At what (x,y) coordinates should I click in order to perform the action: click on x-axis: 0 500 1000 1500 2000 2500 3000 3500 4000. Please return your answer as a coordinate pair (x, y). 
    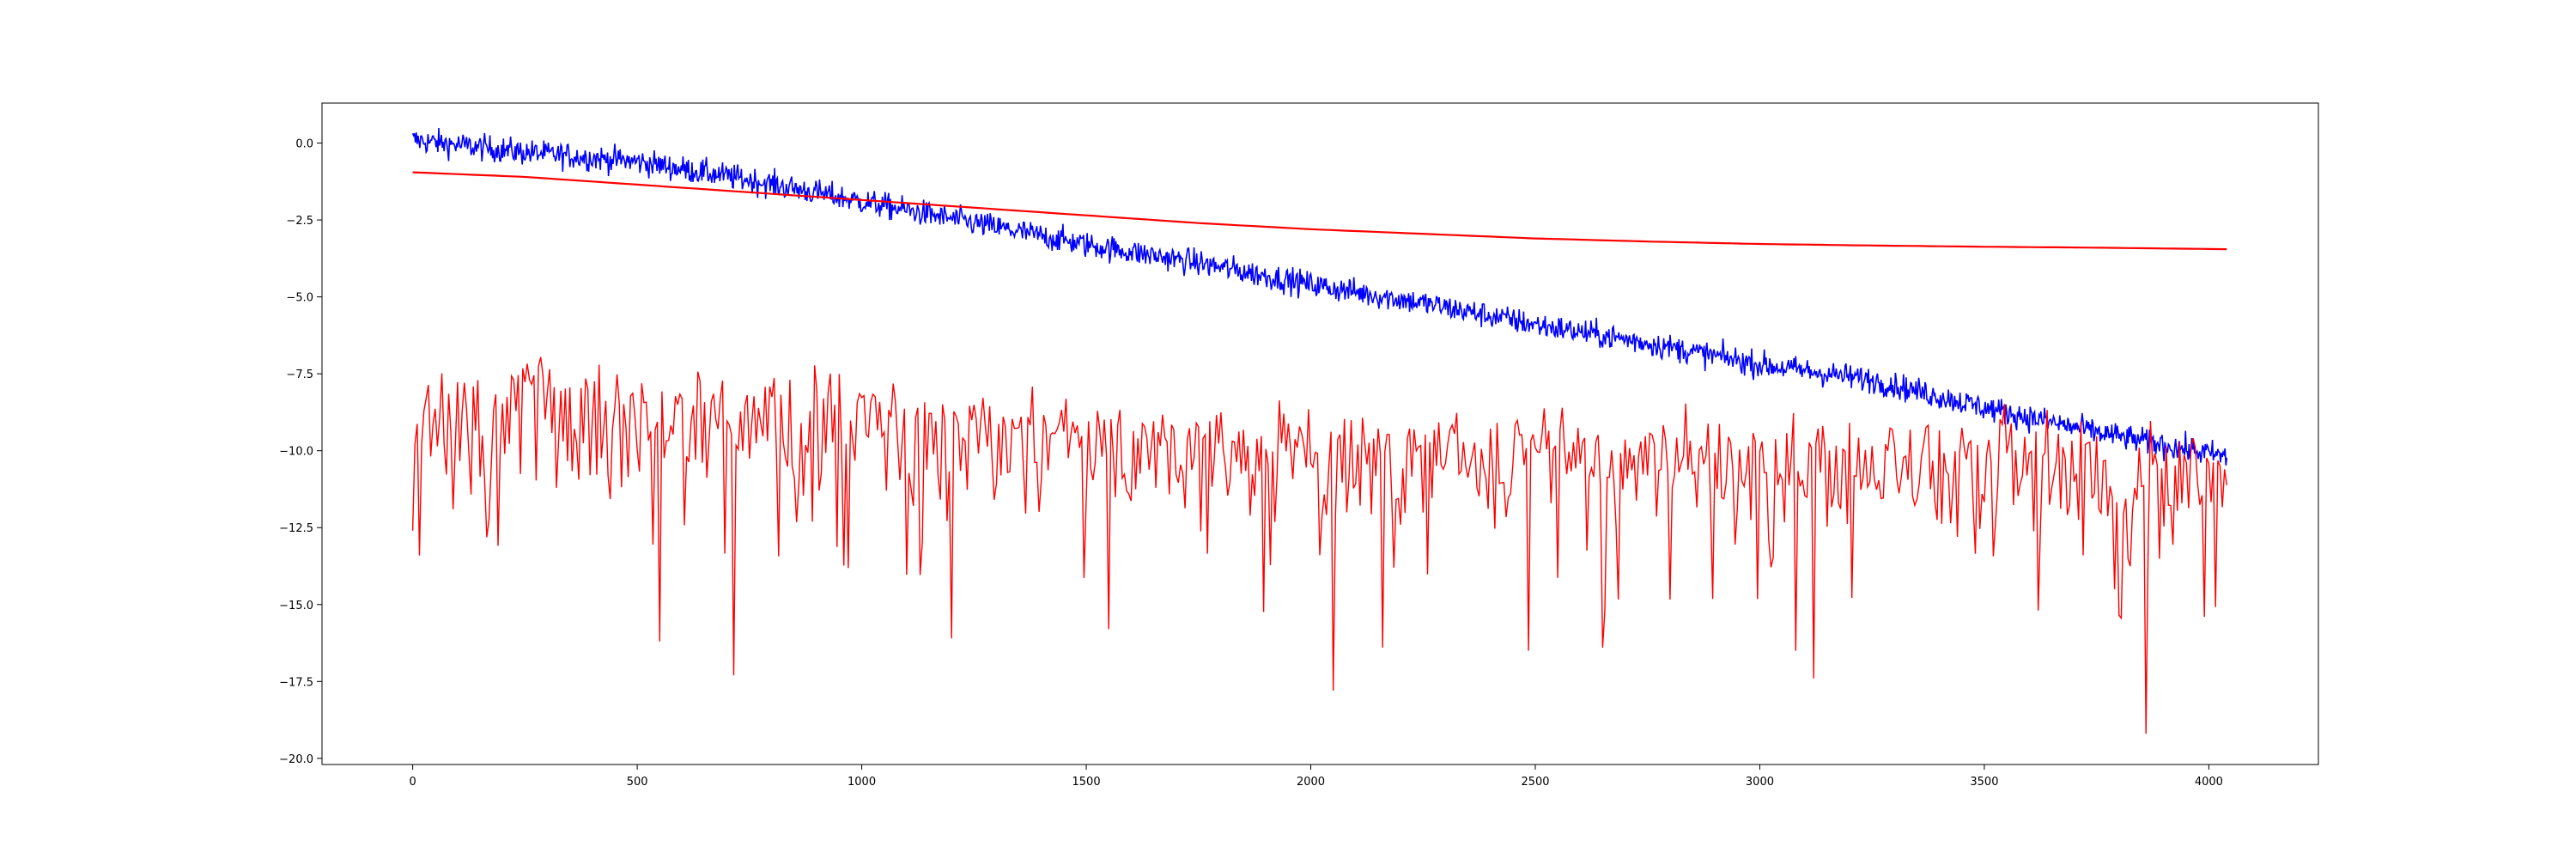
    Looking at the image, I should click on (1316, 777).